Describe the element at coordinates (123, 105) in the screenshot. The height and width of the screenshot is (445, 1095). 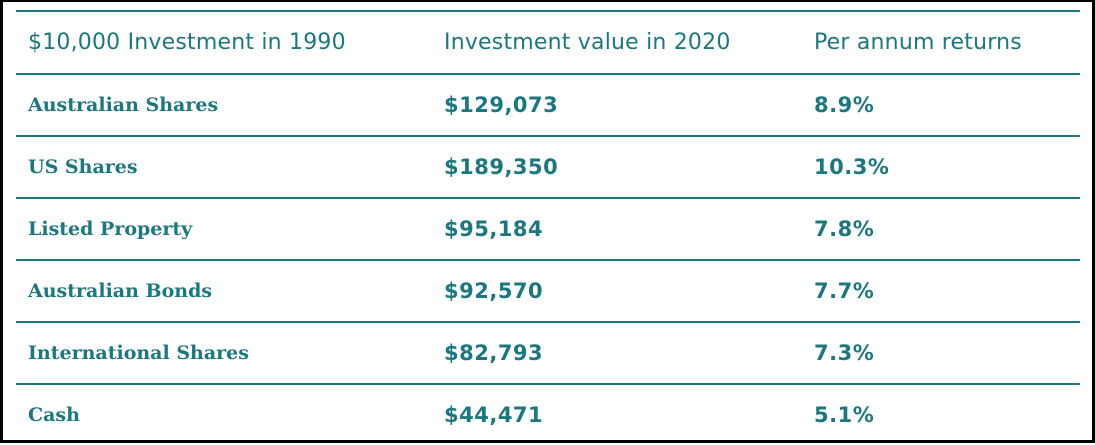
I see `asset-name: Australian Shares` at that location.